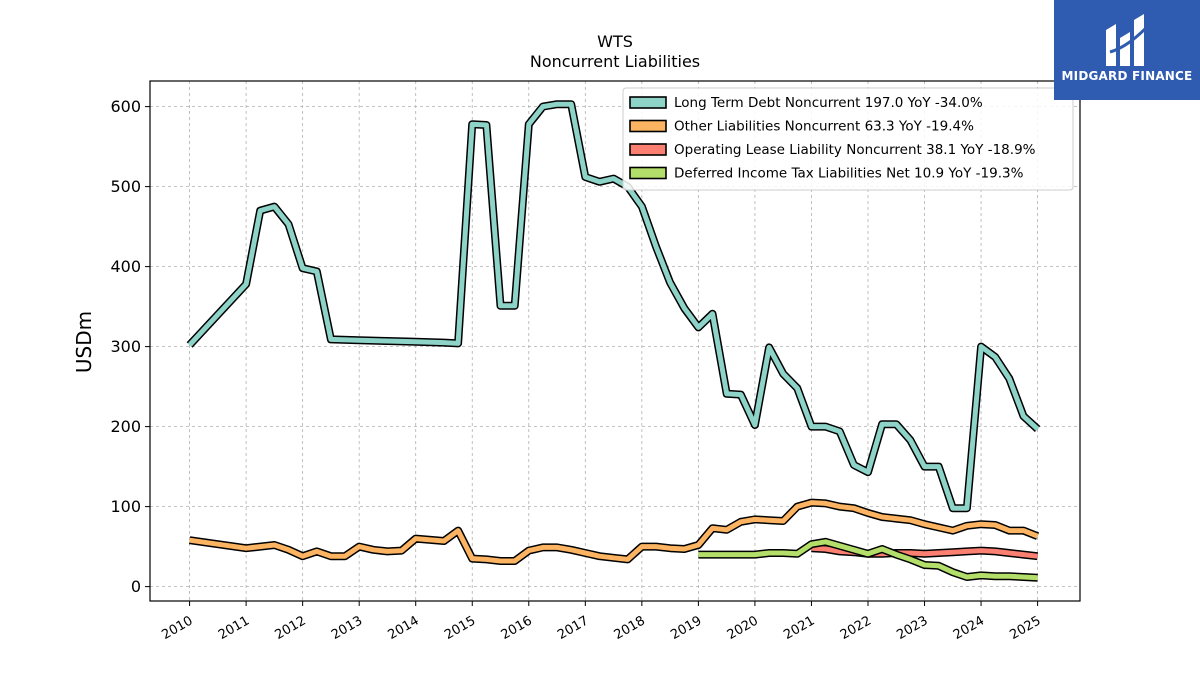 The image size is (1200, 675). Describe the element at coordinates (125, 266) in the screenshot. I see `y-tick-label: 400` at that location.